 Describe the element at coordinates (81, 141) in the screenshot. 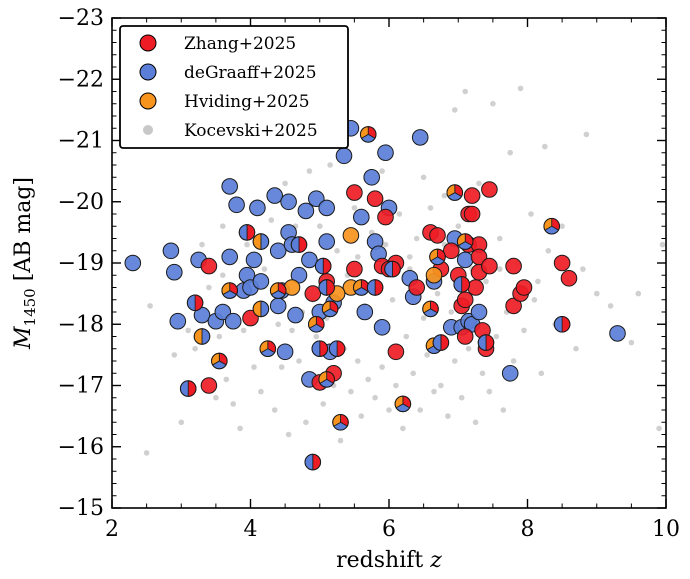

I see `y-tick-label: −21` at that location.